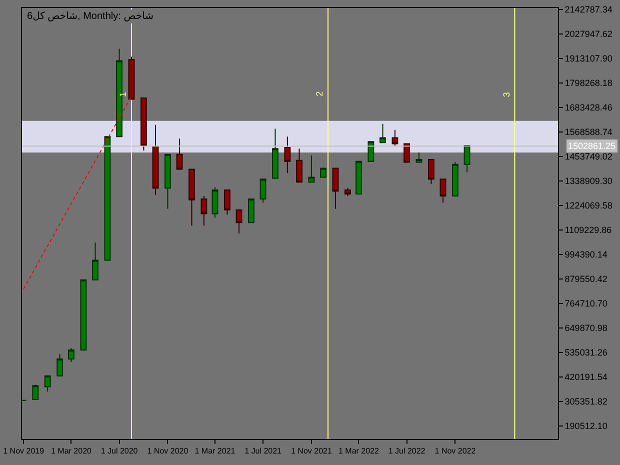  I want to click on y-tick-label: 1568588.74, so click(588, 132).